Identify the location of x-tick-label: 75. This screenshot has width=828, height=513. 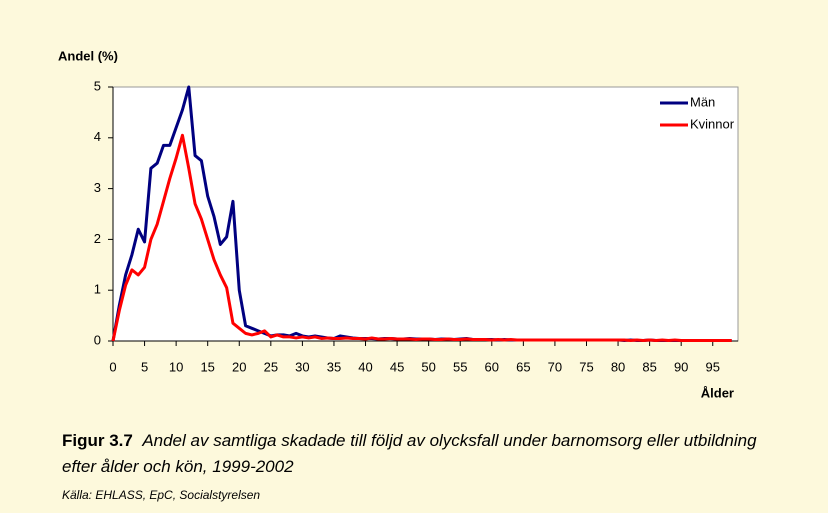
(586, 366).